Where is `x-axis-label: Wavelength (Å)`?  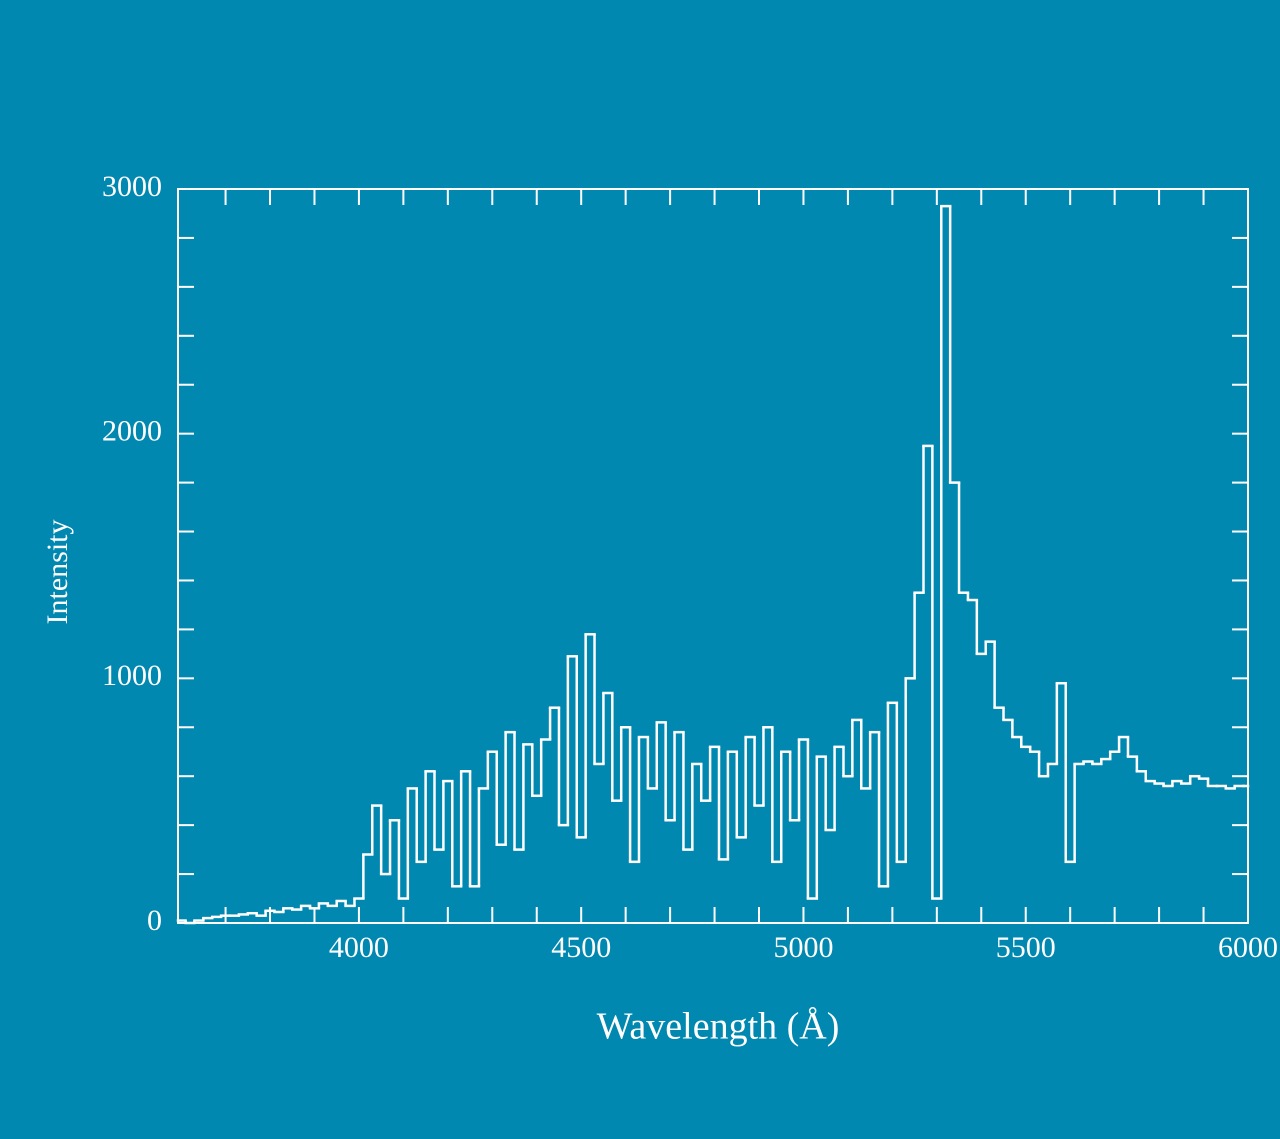 x-axis-label: Wavelength (Å) is located at coordinates (718, 1027).